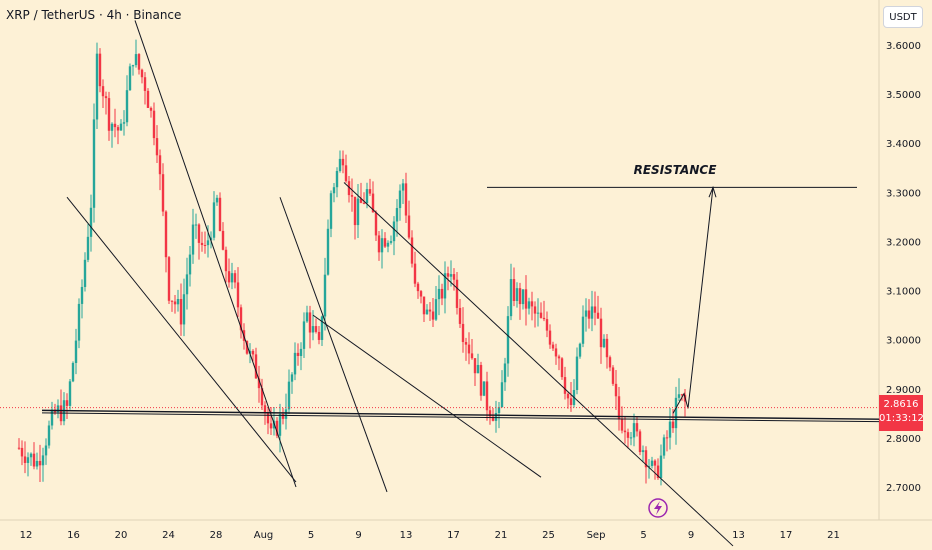  I want to click on currency-button: USDT, so click(903, 17).